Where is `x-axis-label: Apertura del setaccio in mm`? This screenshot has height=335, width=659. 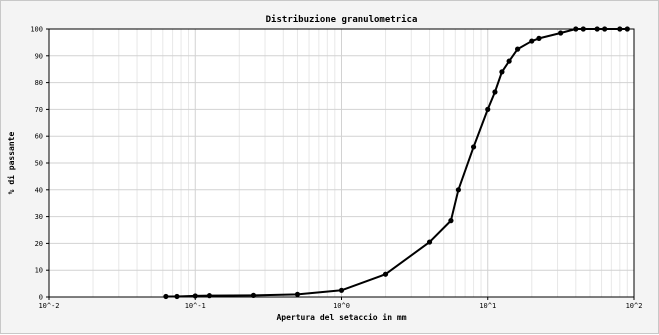 x-axis-label: Apertura del setaccio in mm is located at coordinates (341, 317).